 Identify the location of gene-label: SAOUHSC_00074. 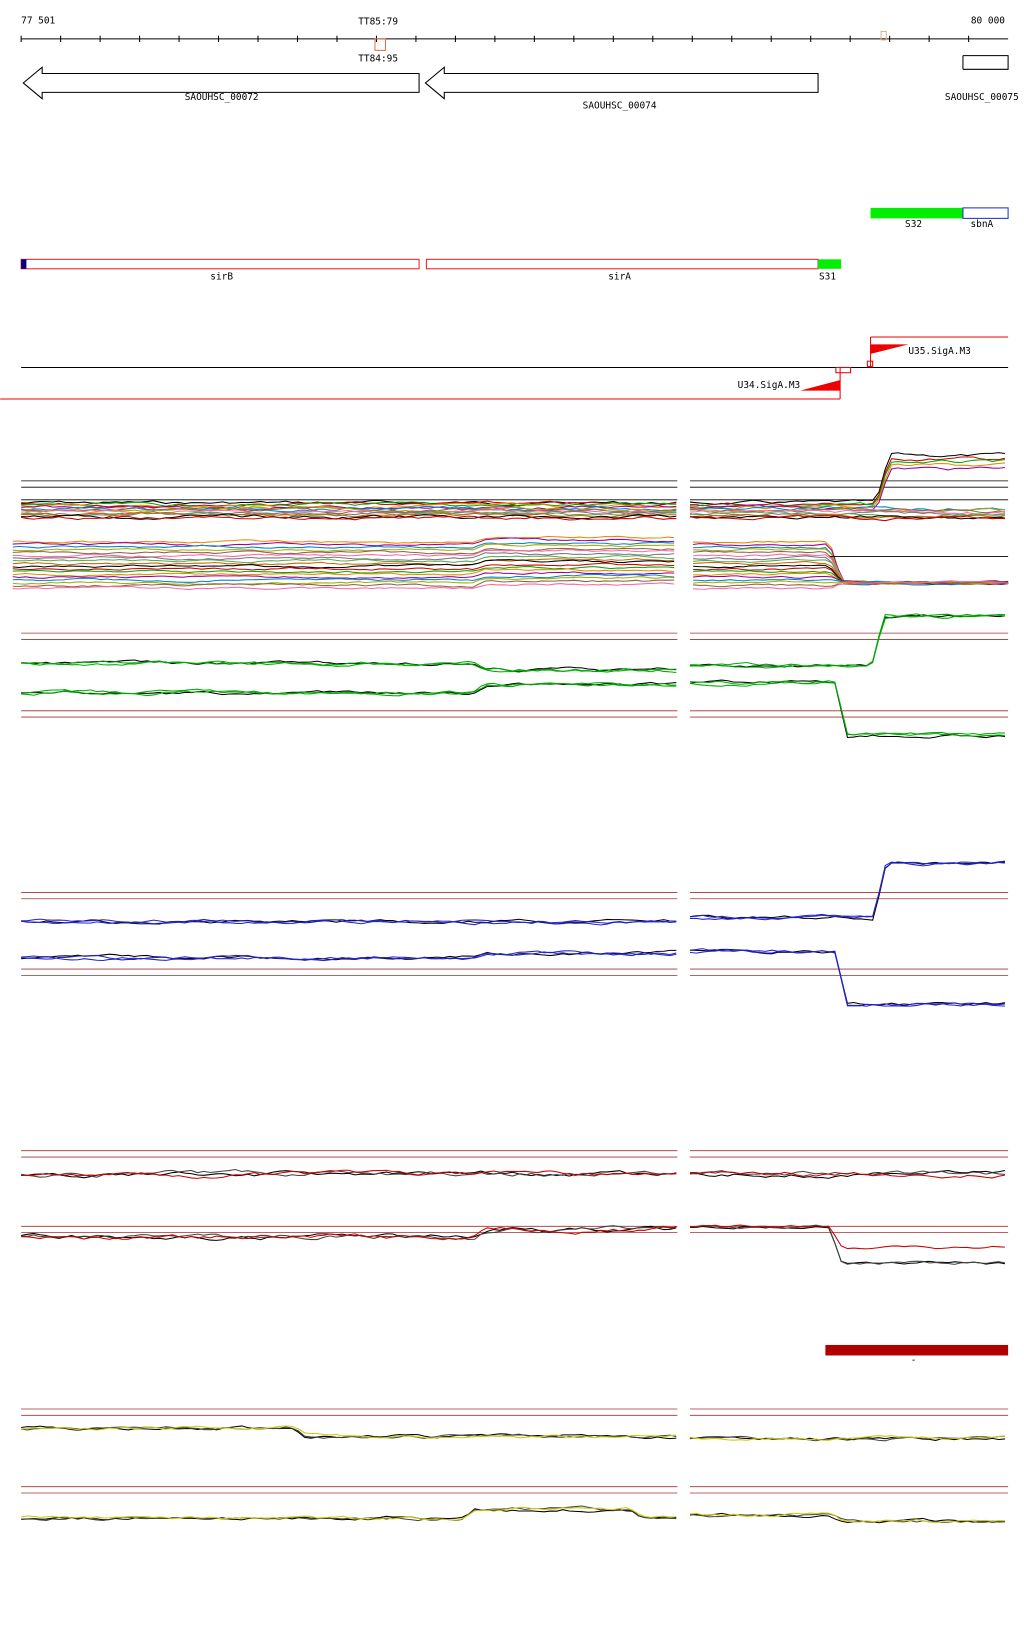
(620, 106).